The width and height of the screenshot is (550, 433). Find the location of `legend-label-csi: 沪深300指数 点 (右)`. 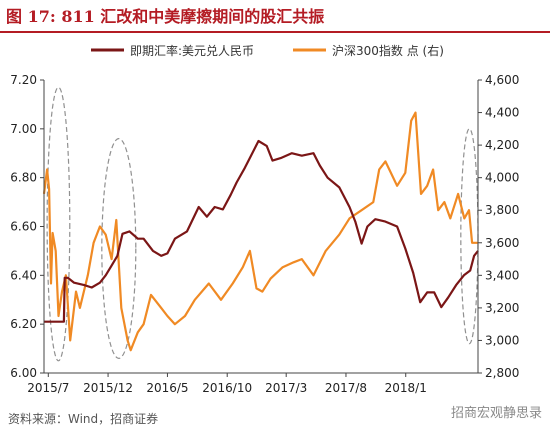

legend-label-csi: 沪深300指数 点 (右) is located at coordinates (388, 50).